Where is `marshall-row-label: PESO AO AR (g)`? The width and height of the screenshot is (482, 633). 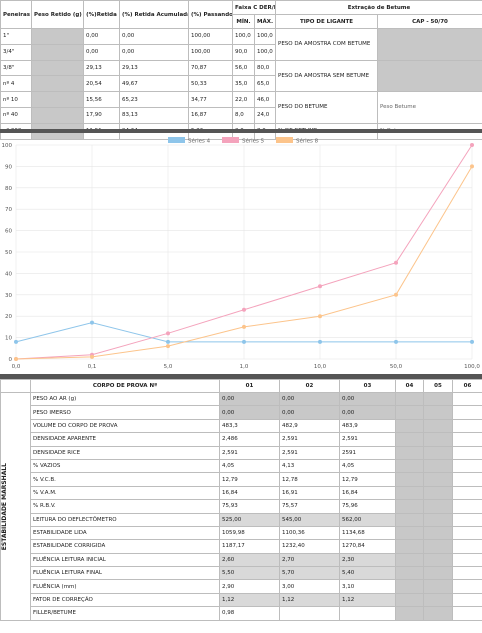 marshall-row-label: PESO AO AR (g) is located at coordinates (125, 399).